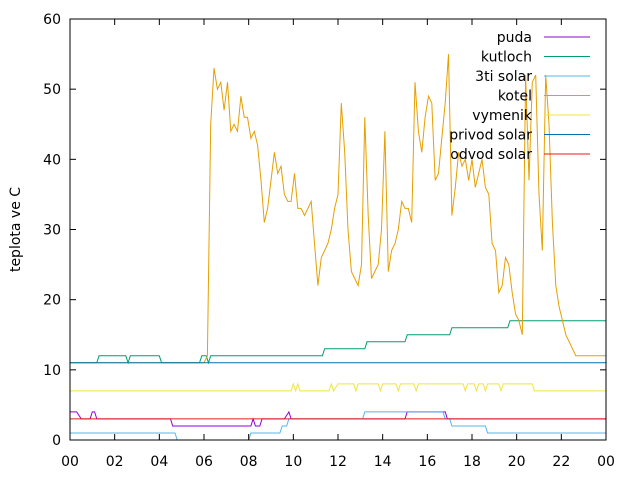 The image size is (640, 480). I want to click on y-tick-label: 0, so click(56, 441).